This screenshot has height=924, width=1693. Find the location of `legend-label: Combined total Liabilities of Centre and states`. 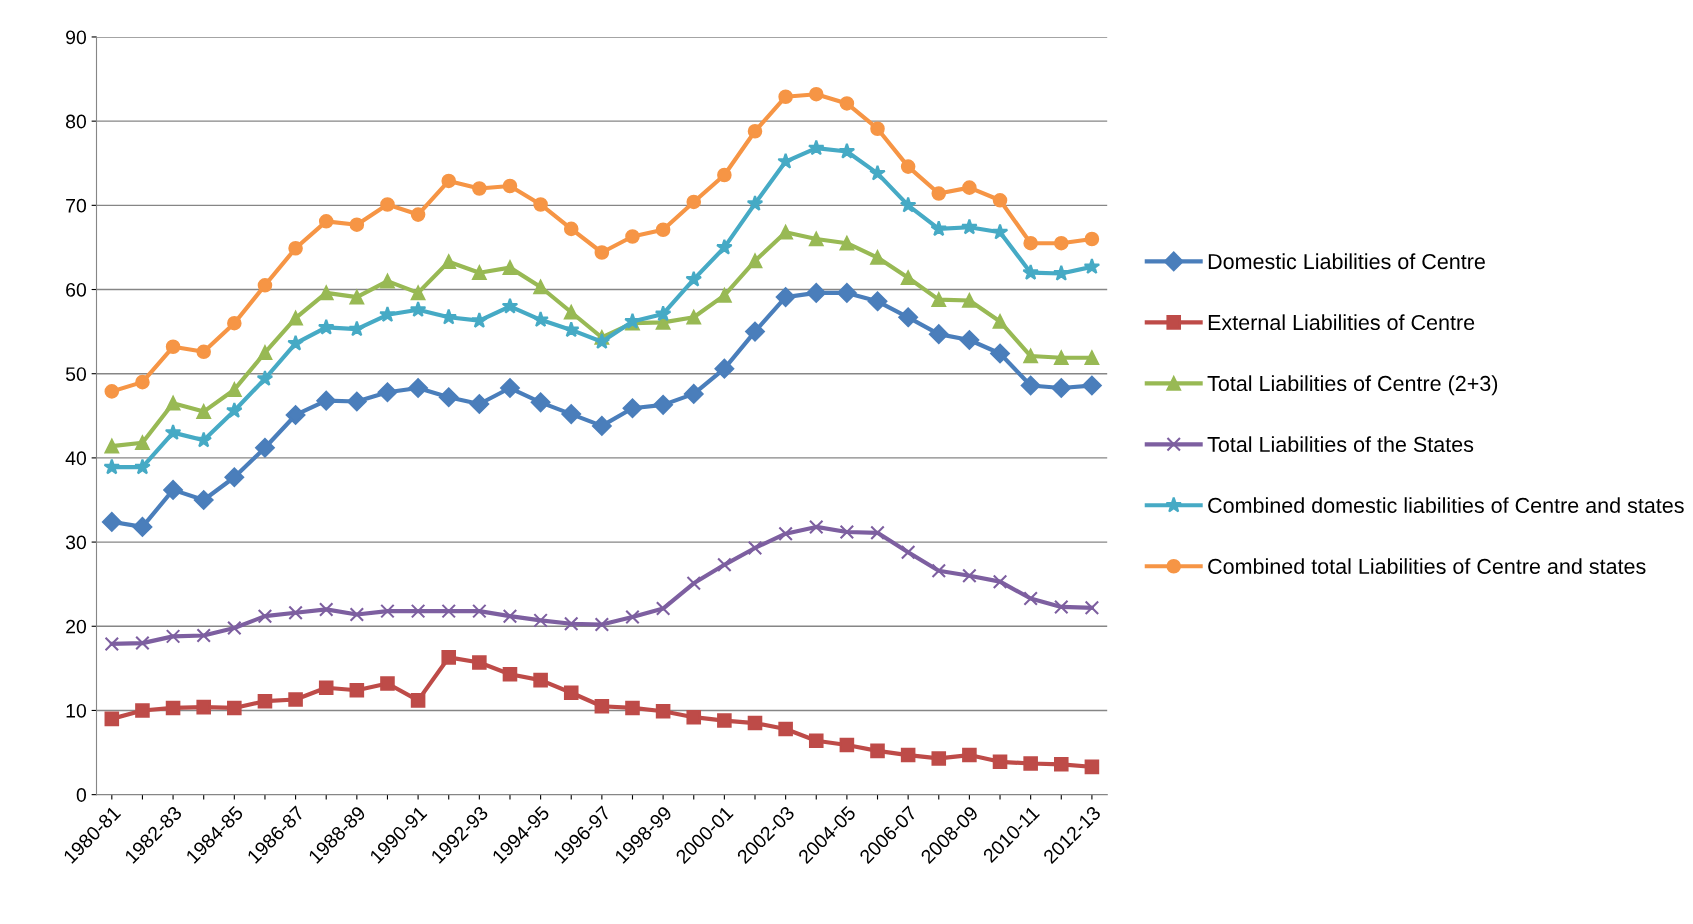

legend-label: Combined total Liabilities of Centre and states is located at coordinates (1427, 566).